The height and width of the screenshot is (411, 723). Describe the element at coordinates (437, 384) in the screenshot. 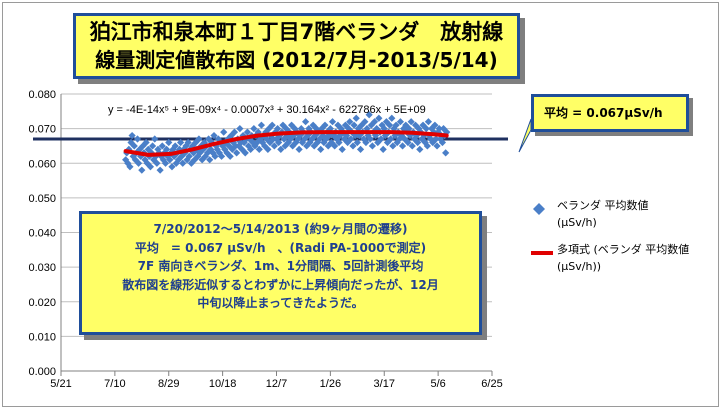

I see `x-tick-label: 5/6` at that location.